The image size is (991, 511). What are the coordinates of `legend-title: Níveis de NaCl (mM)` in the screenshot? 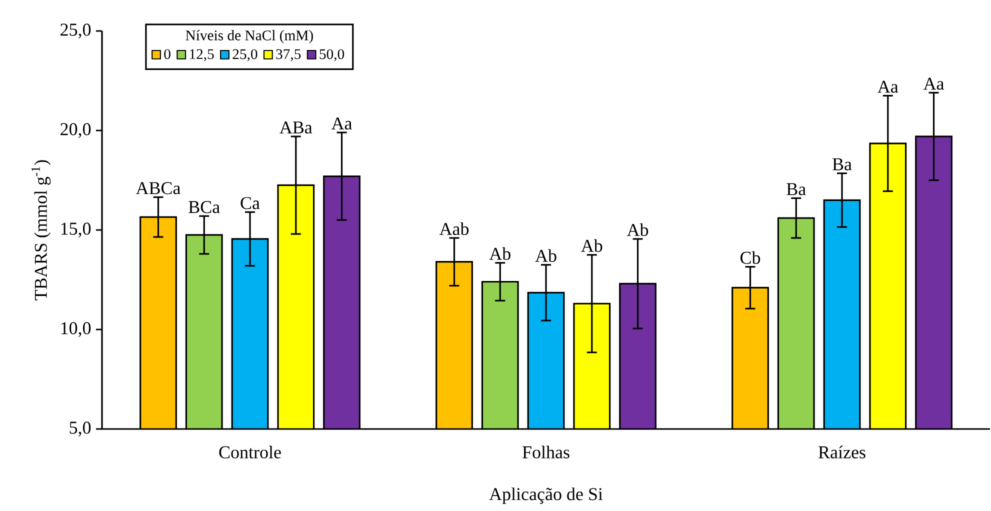 It's located at (249, 37).